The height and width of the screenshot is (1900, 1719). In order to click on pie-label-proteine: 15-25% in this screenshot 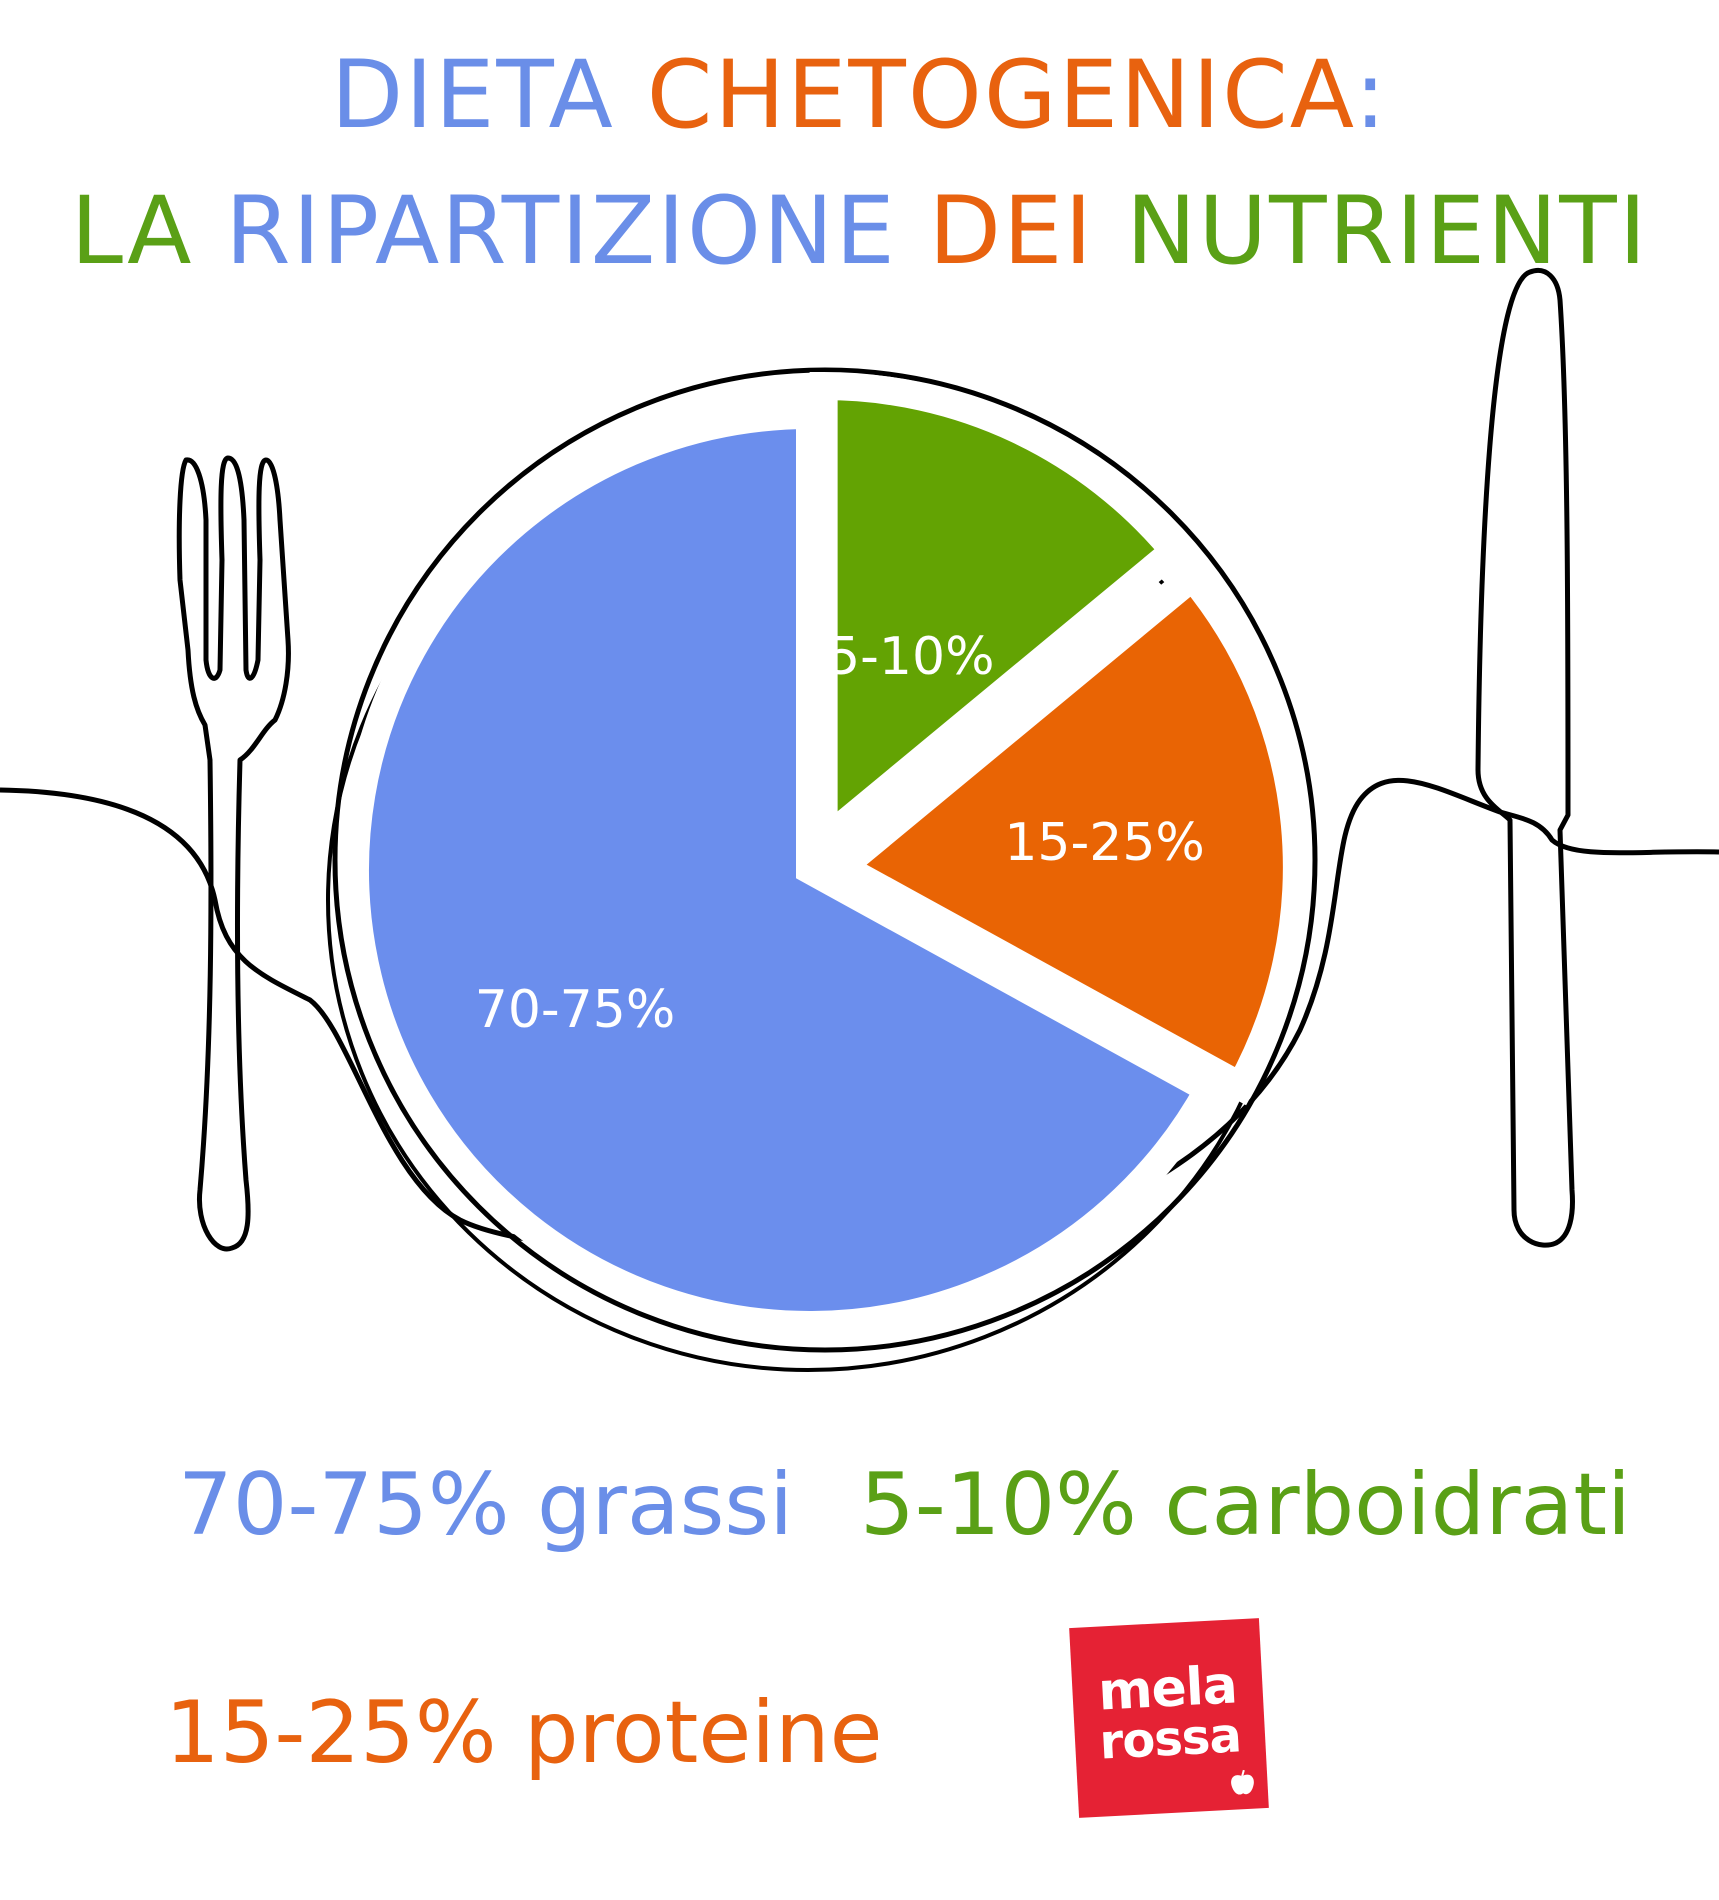, I will do `click(1104, 843)`.